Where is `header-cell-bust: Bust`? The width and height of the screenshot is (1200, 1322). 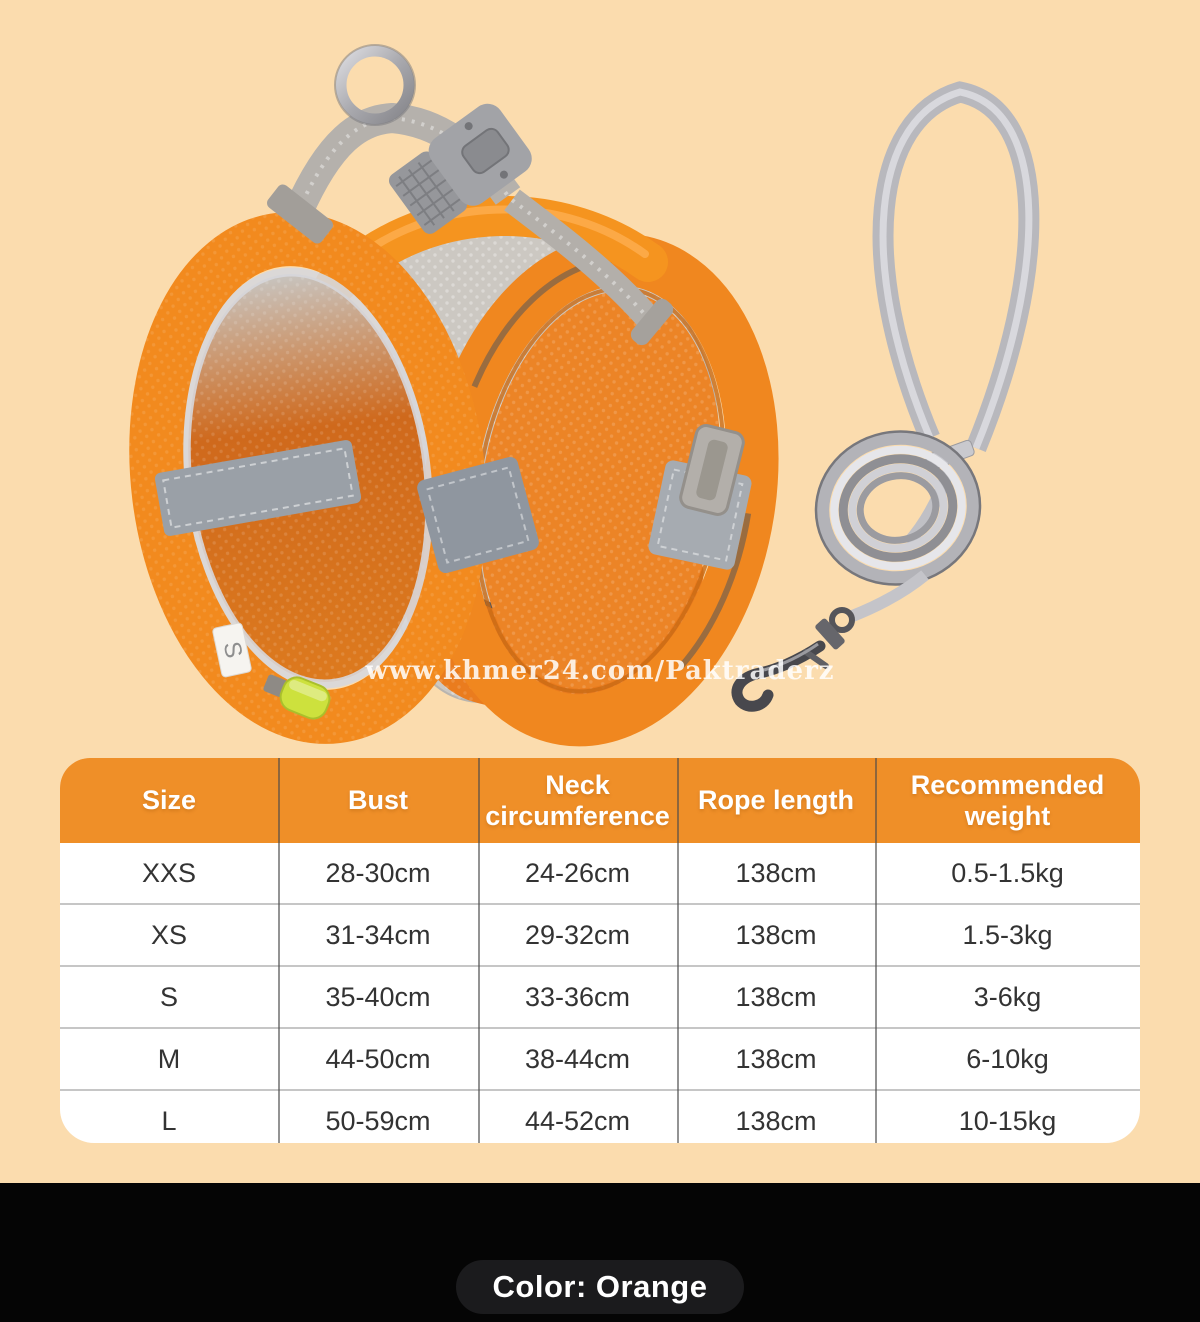
header-cell-bust: Bust is located at coordinates (378, 800).